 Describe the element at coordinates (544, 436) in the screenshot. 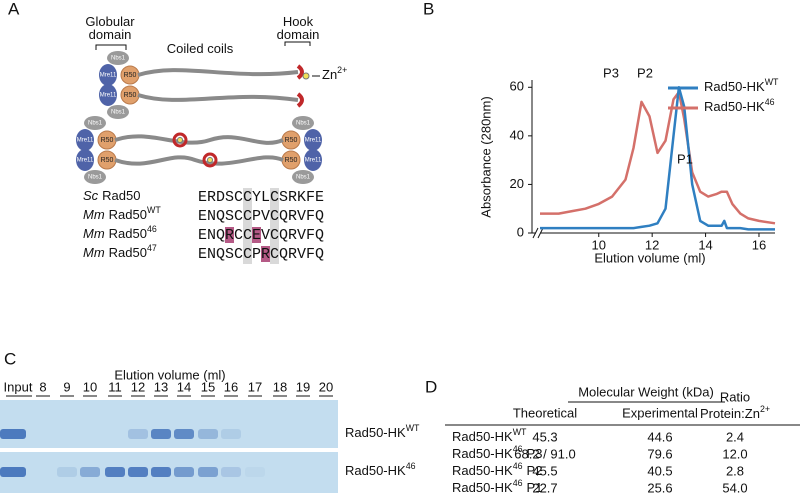

I see `table-cell: 45.3` at that location.